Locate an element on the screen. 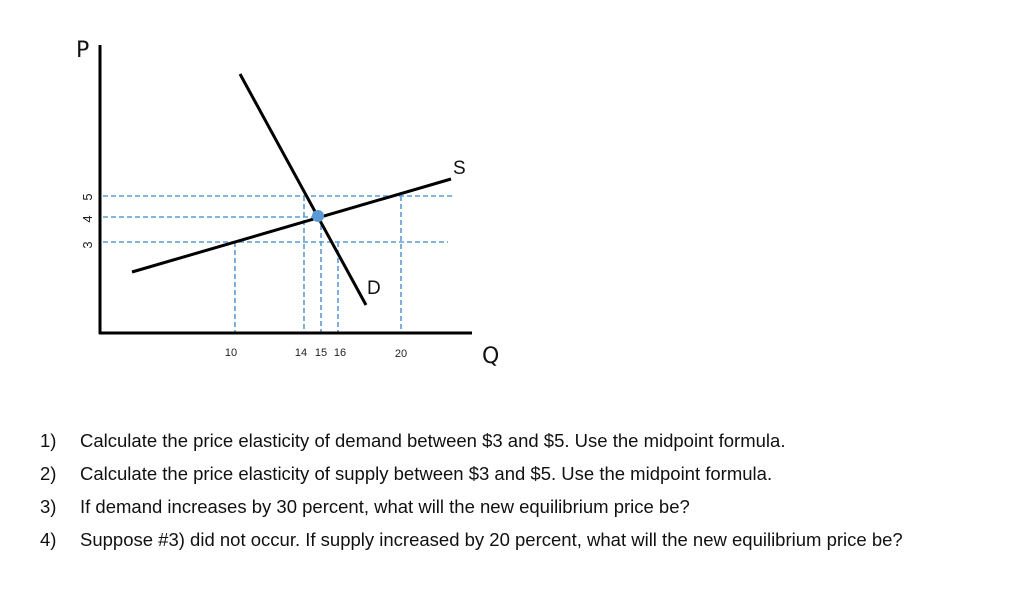  question-number: 1) is located at coordinates (48, 440).